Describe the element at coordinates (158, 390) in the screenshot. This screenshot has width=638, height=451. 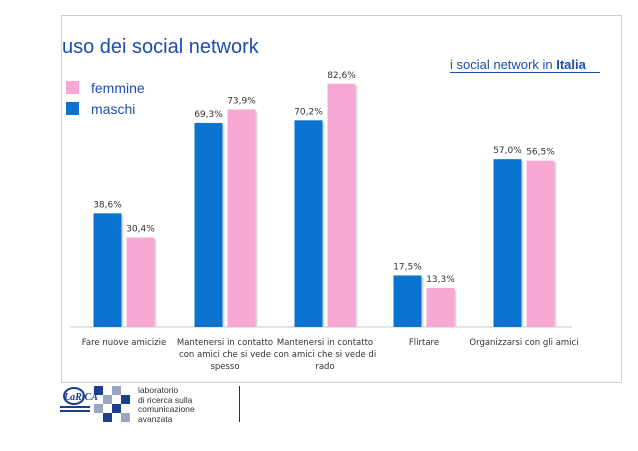
I see `lab-name-line-1: laboratorio` at that location.